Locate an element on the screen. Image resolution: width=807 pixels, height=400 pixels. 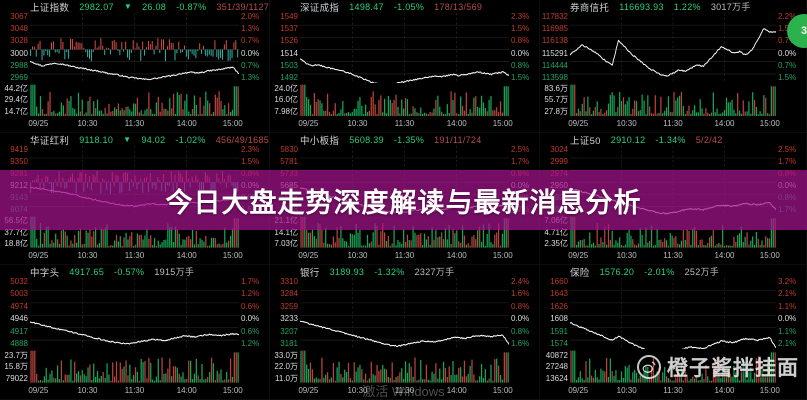
panel-index-name: 中小板指 is located at coordinates (320, 141).